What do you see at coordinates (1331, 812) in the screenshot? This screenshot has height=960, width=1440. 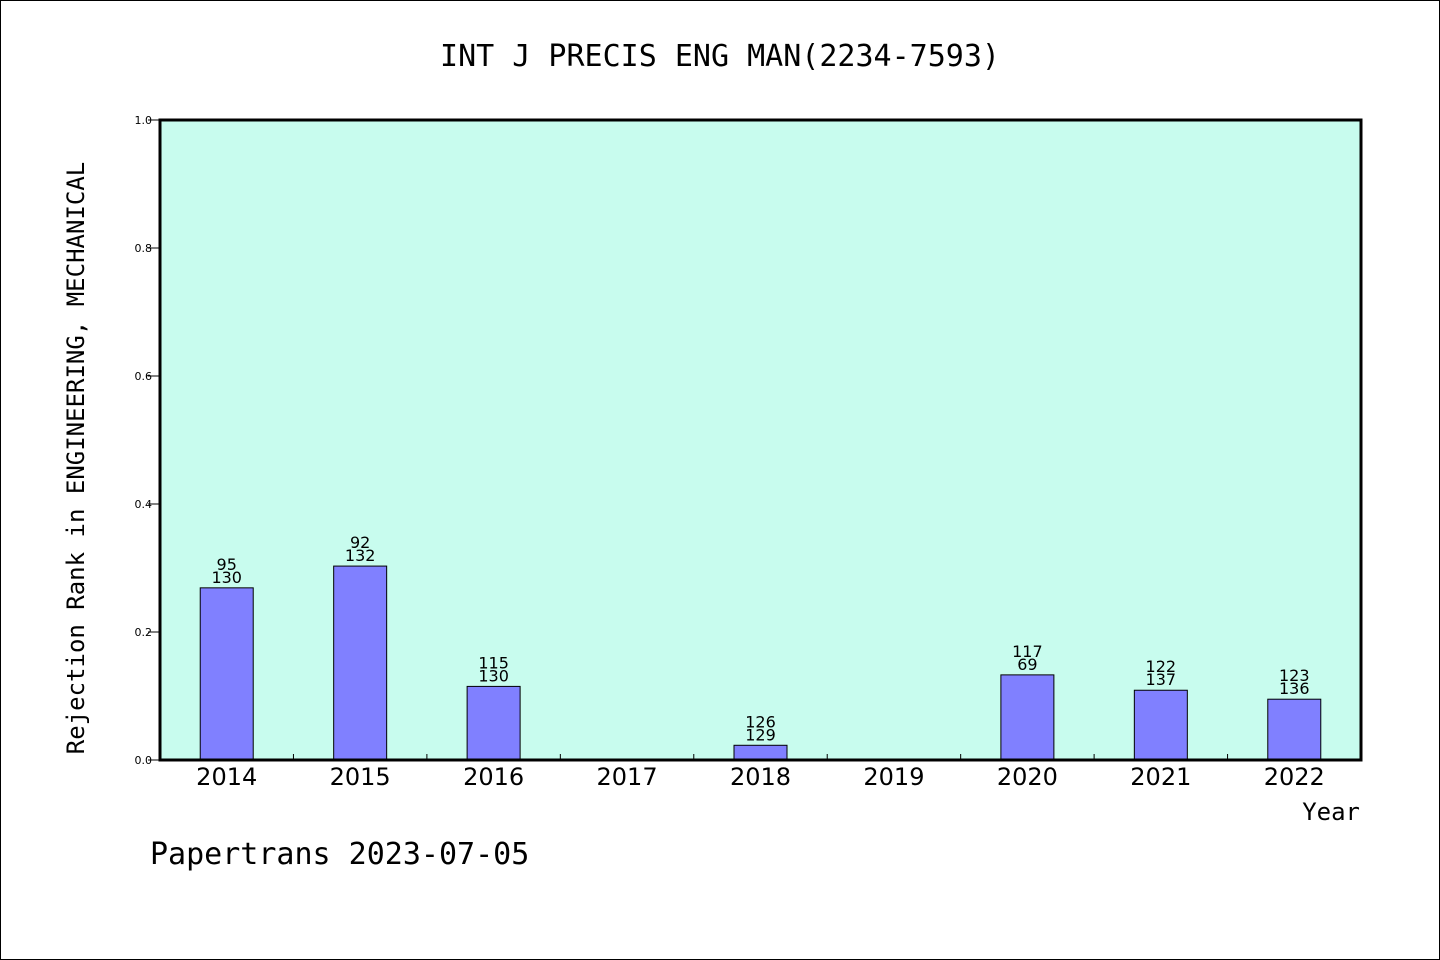 I see `x-axis-label: Year` at bounding box center [1331, 812].